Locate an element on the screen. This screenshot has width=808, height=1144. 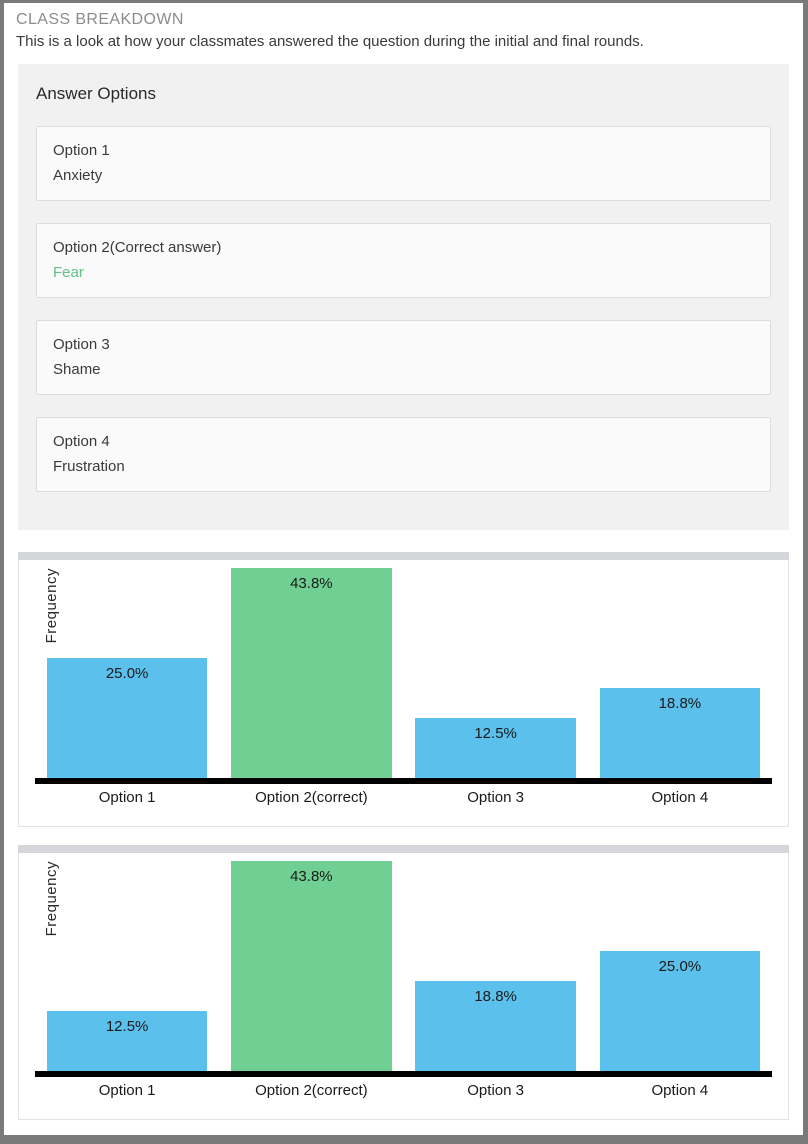
option-card-2-correct: Option 2(Correct answer) Fear is located at coordinates (403, 260).